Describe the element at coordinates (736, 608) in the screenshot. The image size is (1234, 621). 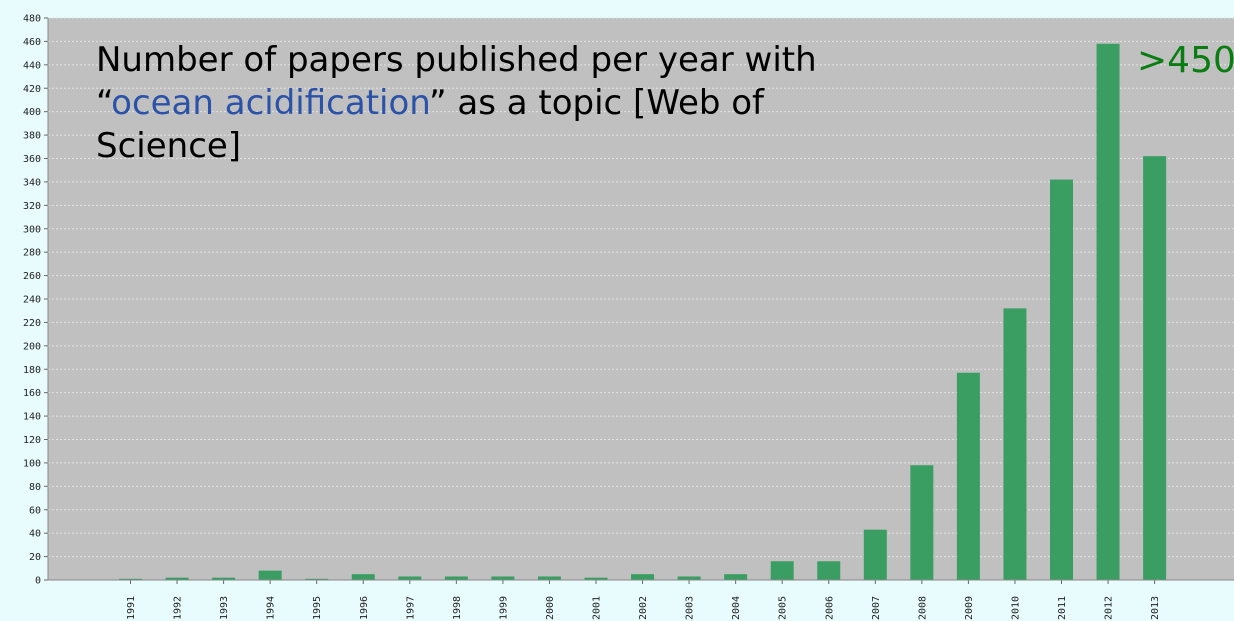
I see `x-tick-label-2004: 2004` at that location.